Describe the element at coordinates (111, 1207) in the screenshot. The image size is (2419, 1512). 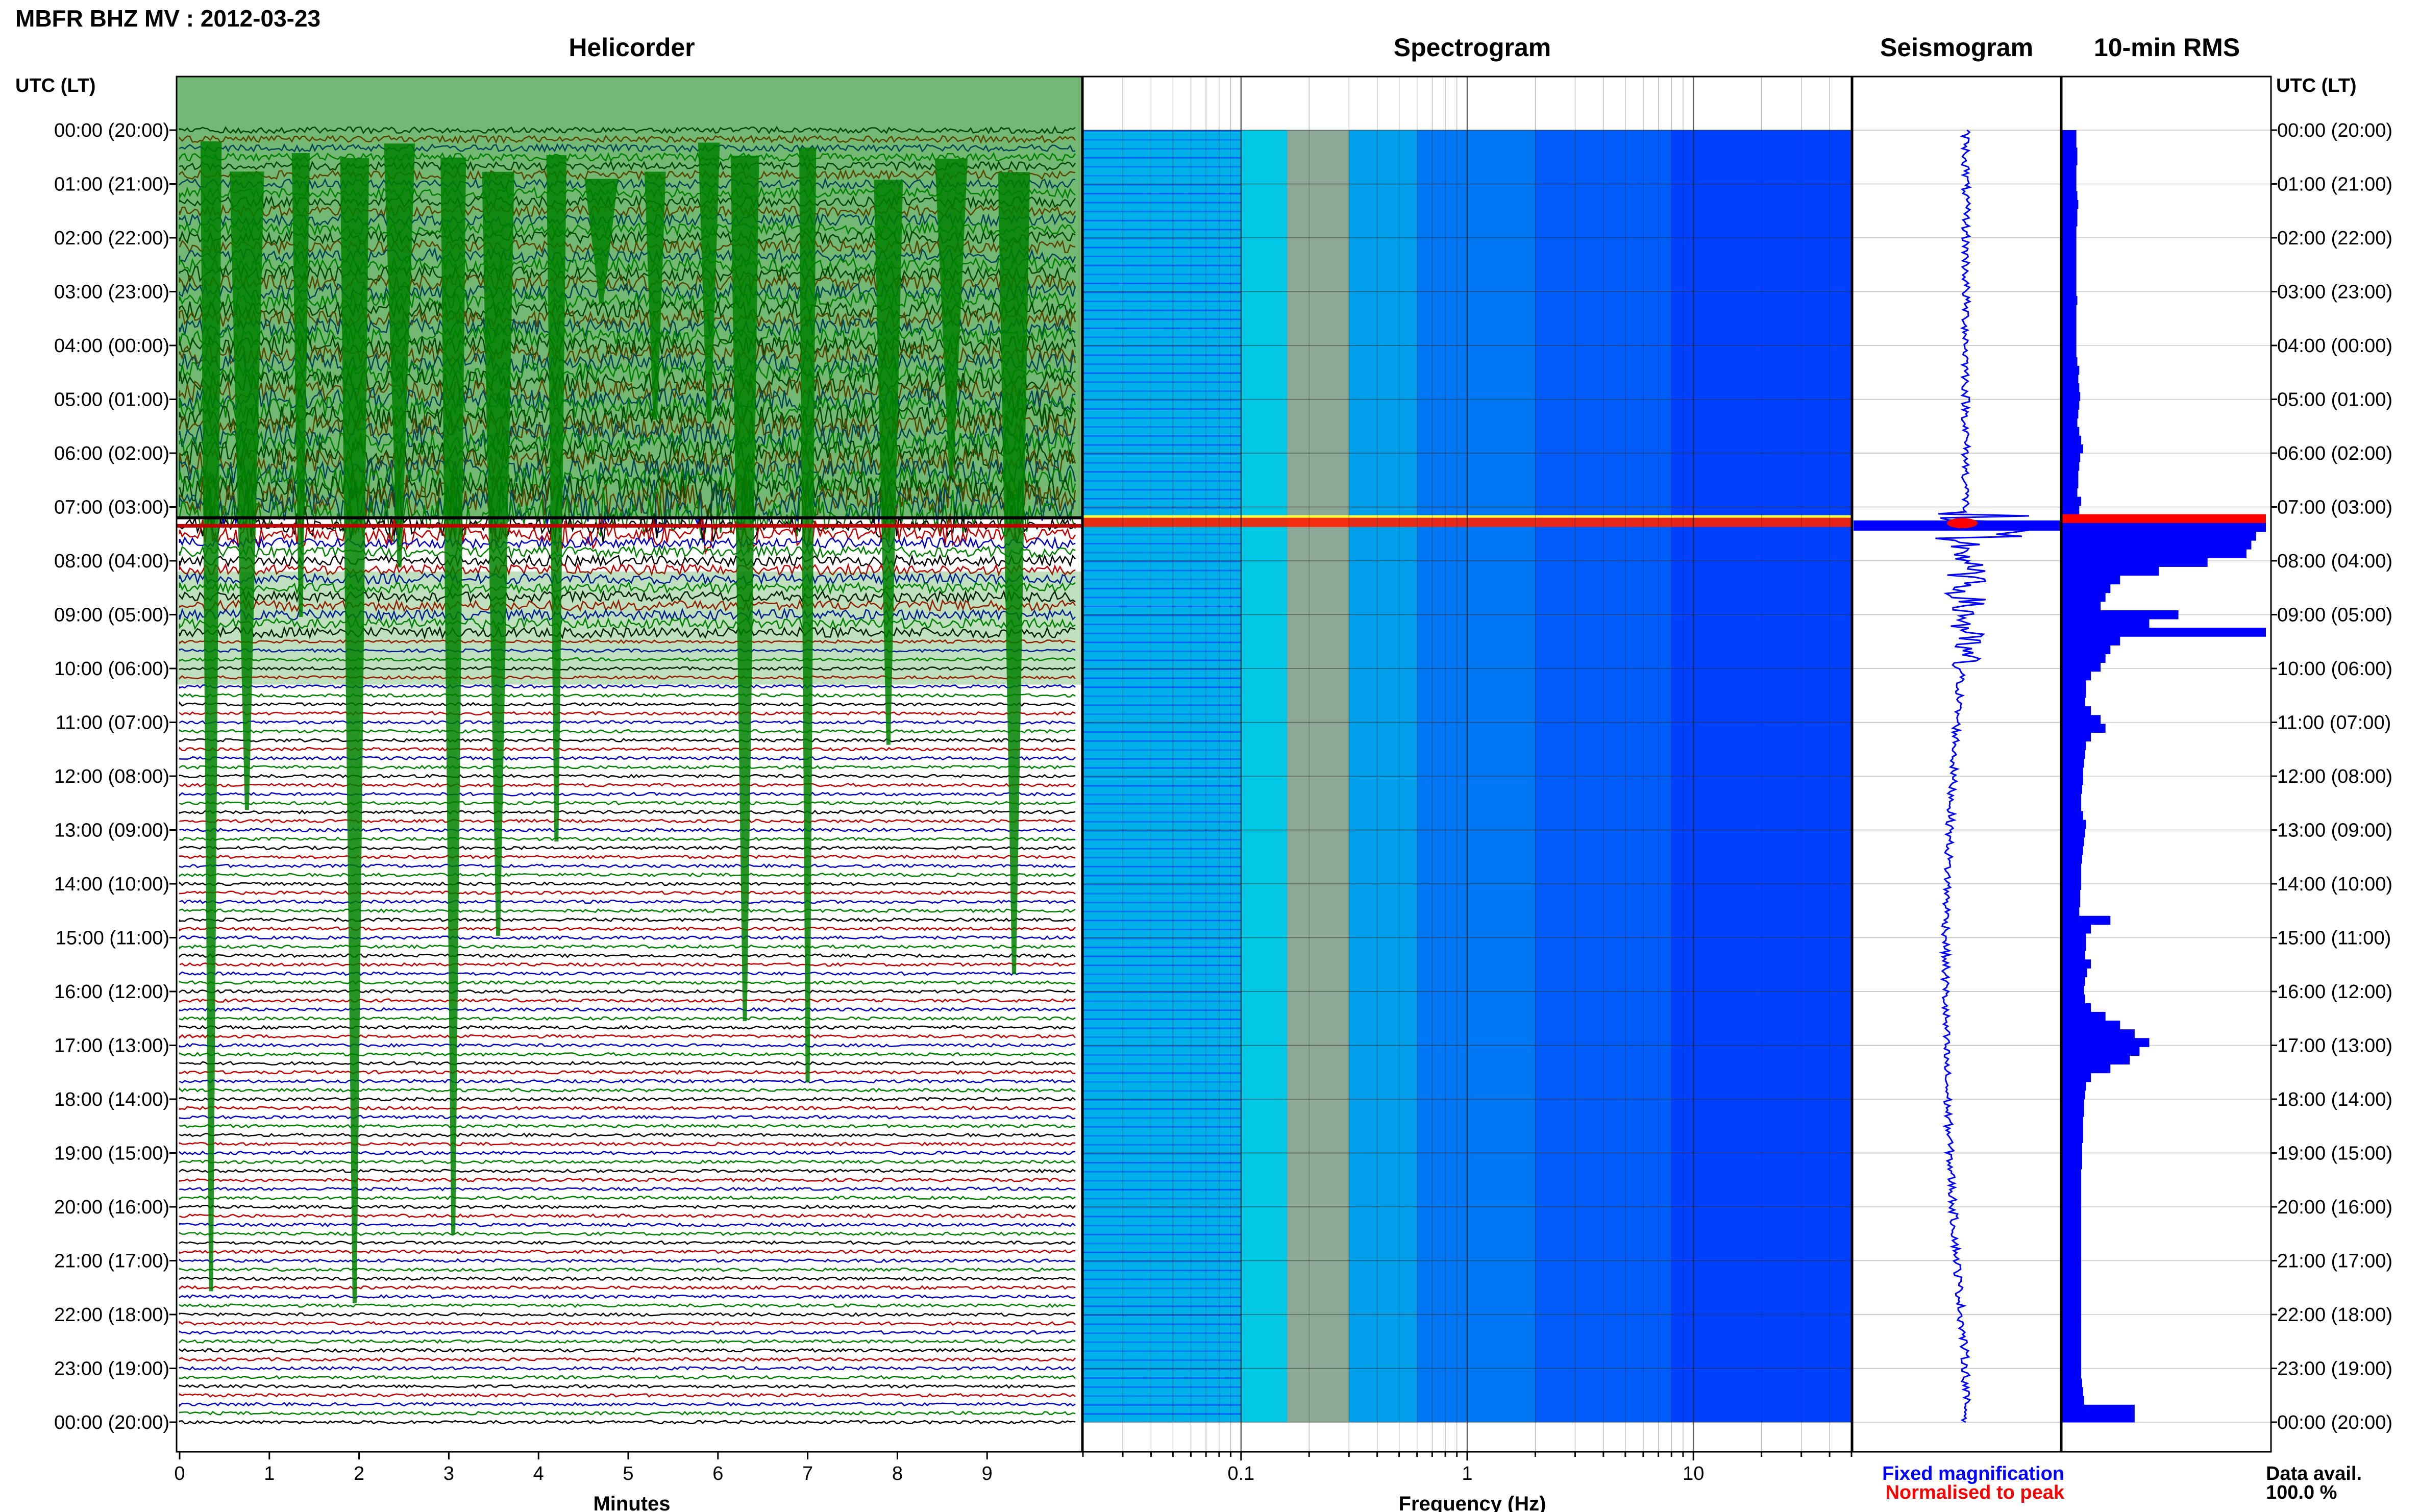
I see `left-time-tick-label: 20:00 (16:00)` at that location.